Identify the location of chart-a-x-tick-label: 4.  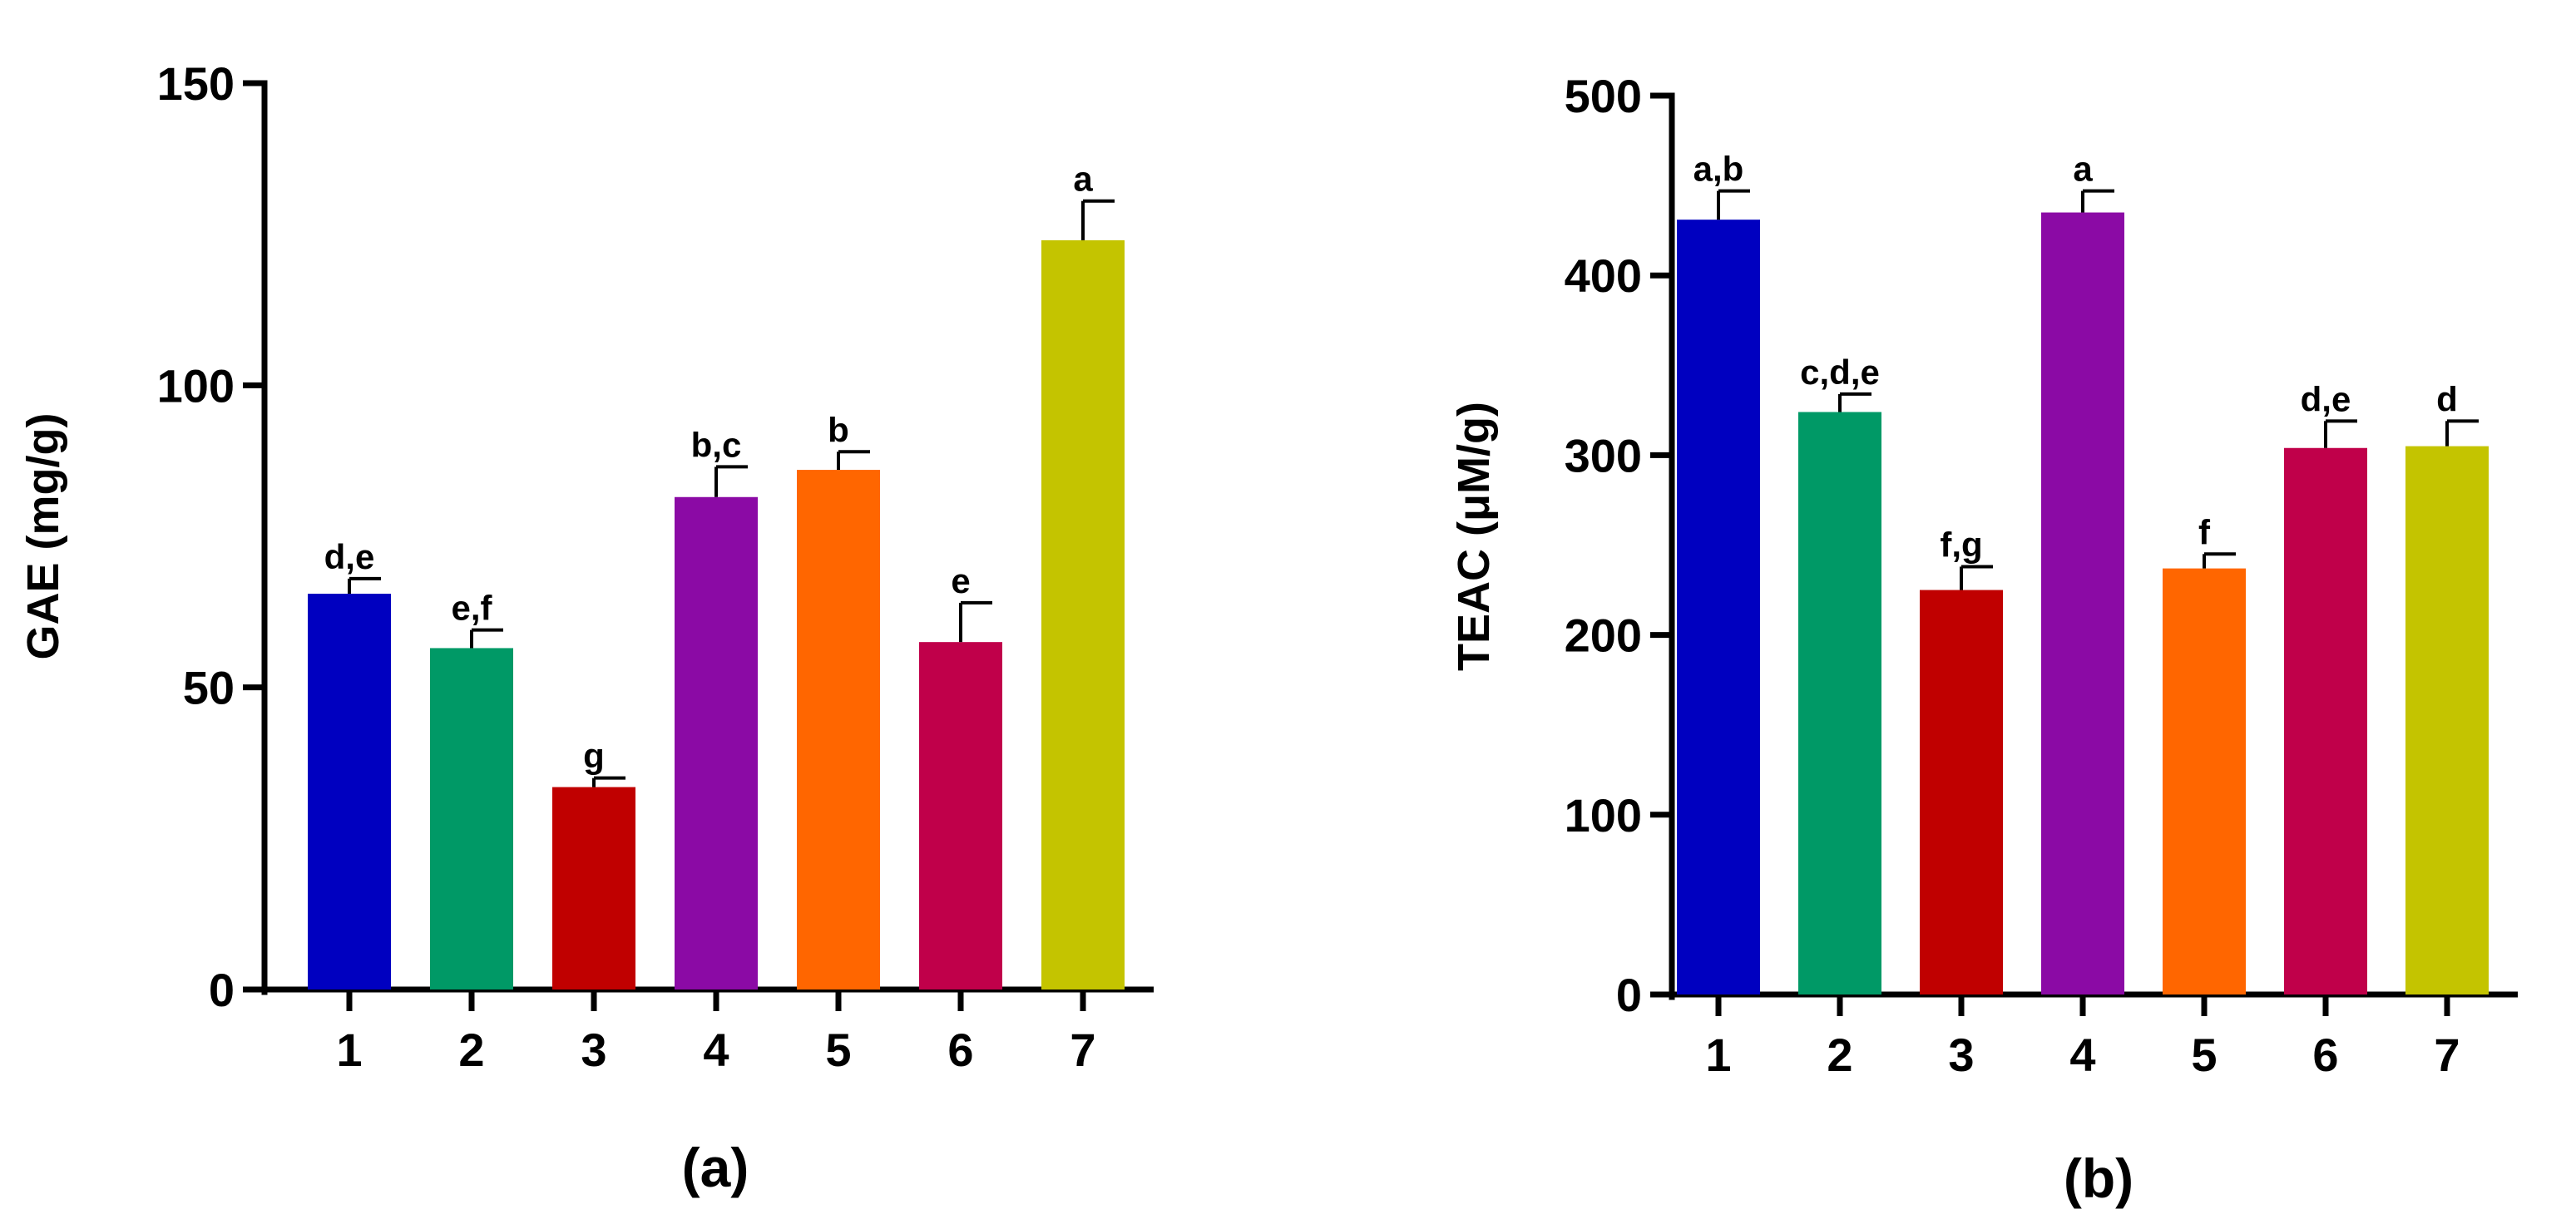
(716, 1050).